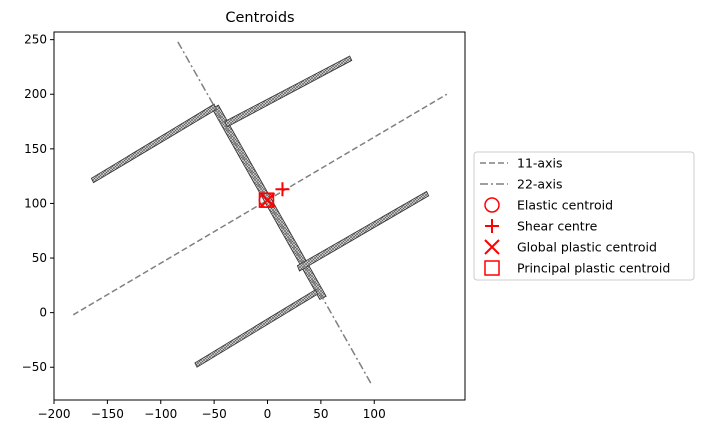 The height and width of the screenshot is (431, 703). What do you see at coordinates (587, 247) in the screenshot?
I see `legend-global-plastic-centroid-label: Global plastic centroid` at bounding box center [587, 247].